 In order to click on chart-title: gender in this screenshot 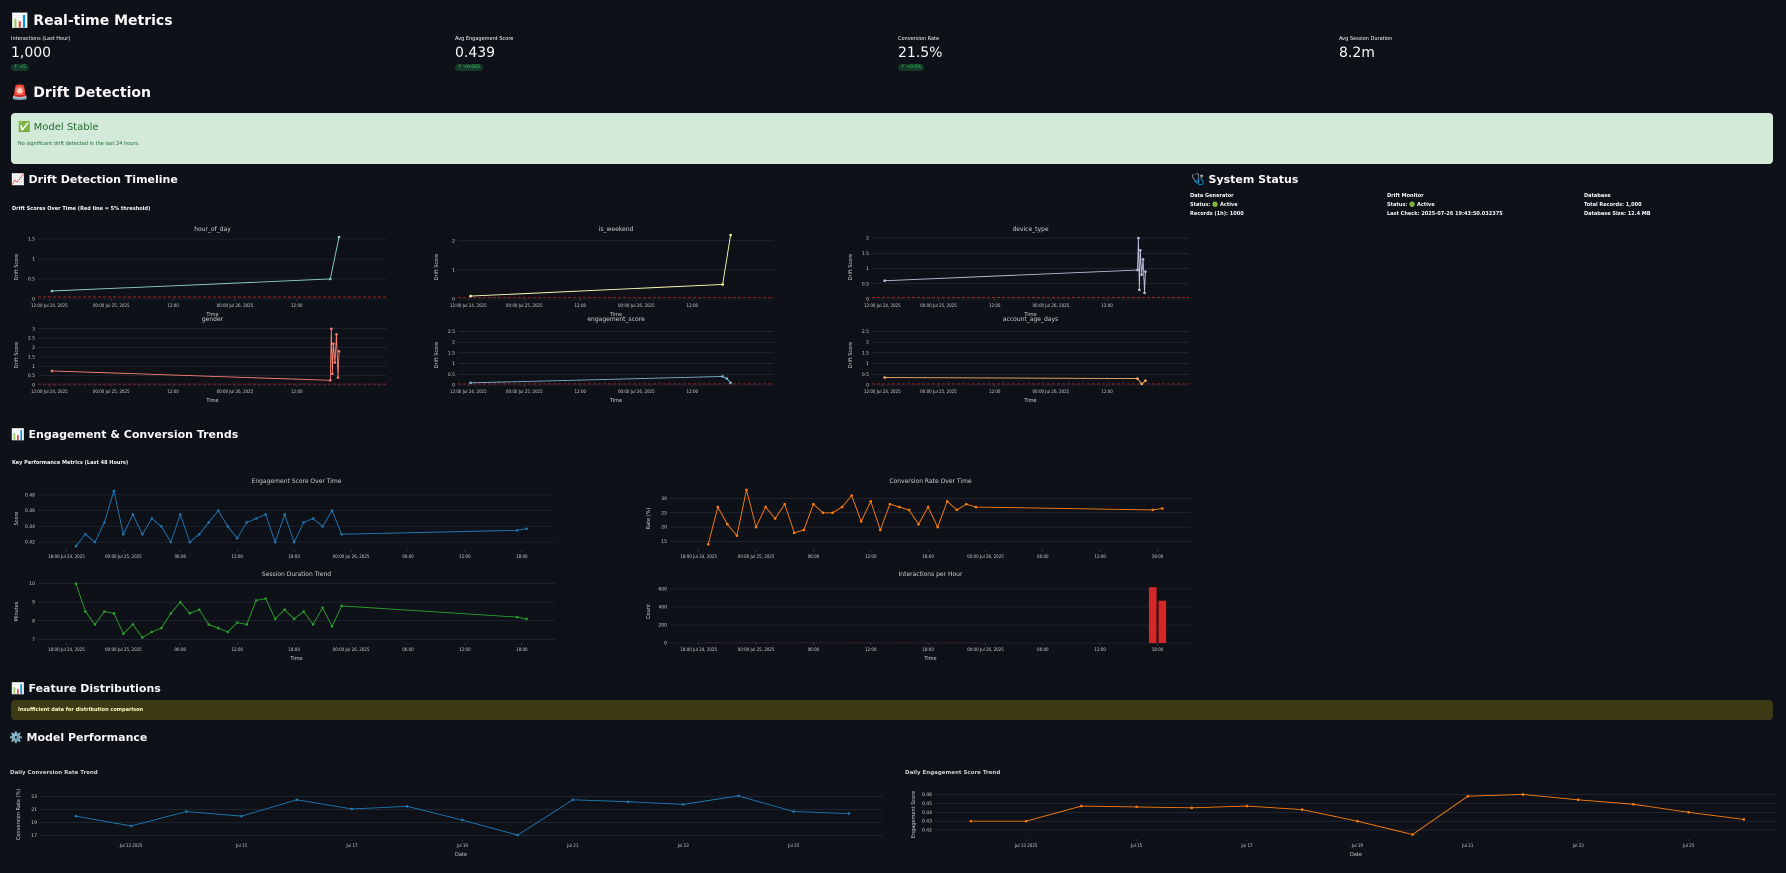, I will do `click(213, 319)`.